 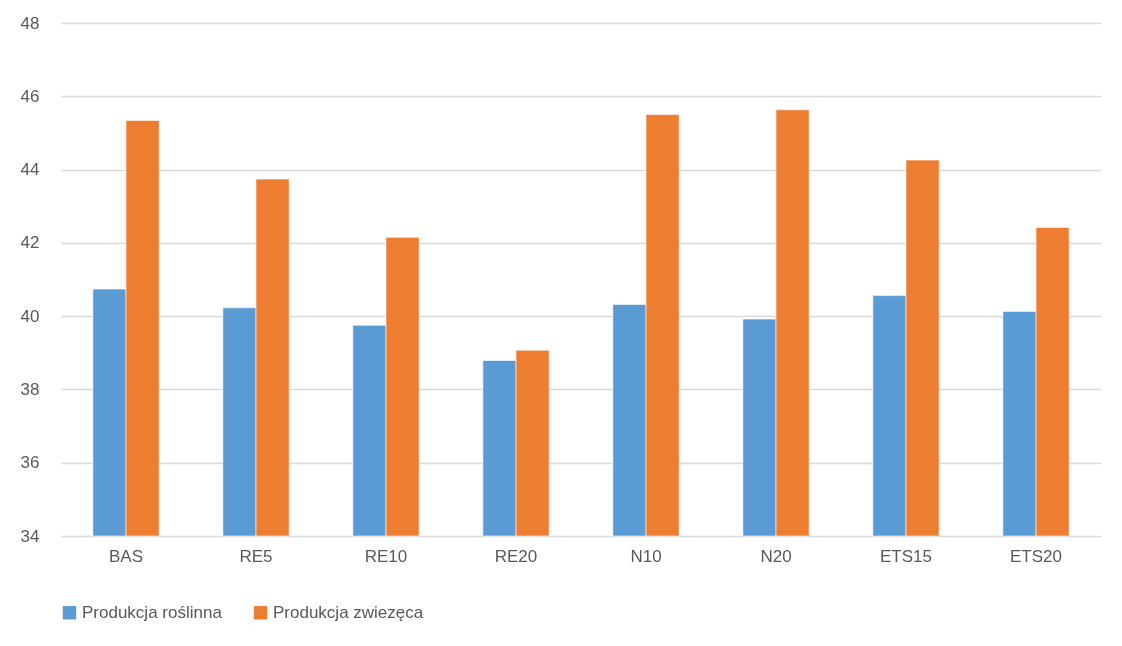 I want to click on y-tick-label: 40, so click(x=30, y=316).